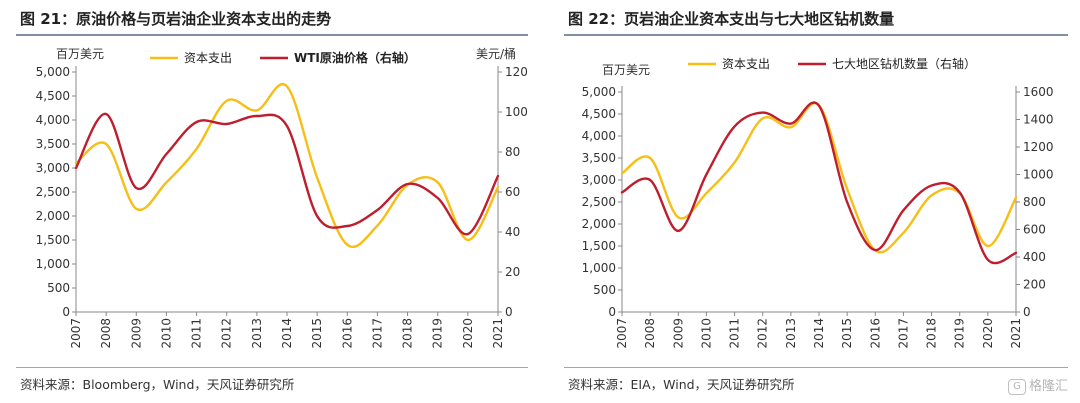 This screenshot has height=403, width=1080. What do you see at coordinates (516, 112) in the screenshot?
I see `y-tick-label-right: 100` at bounding box center [516, 112].